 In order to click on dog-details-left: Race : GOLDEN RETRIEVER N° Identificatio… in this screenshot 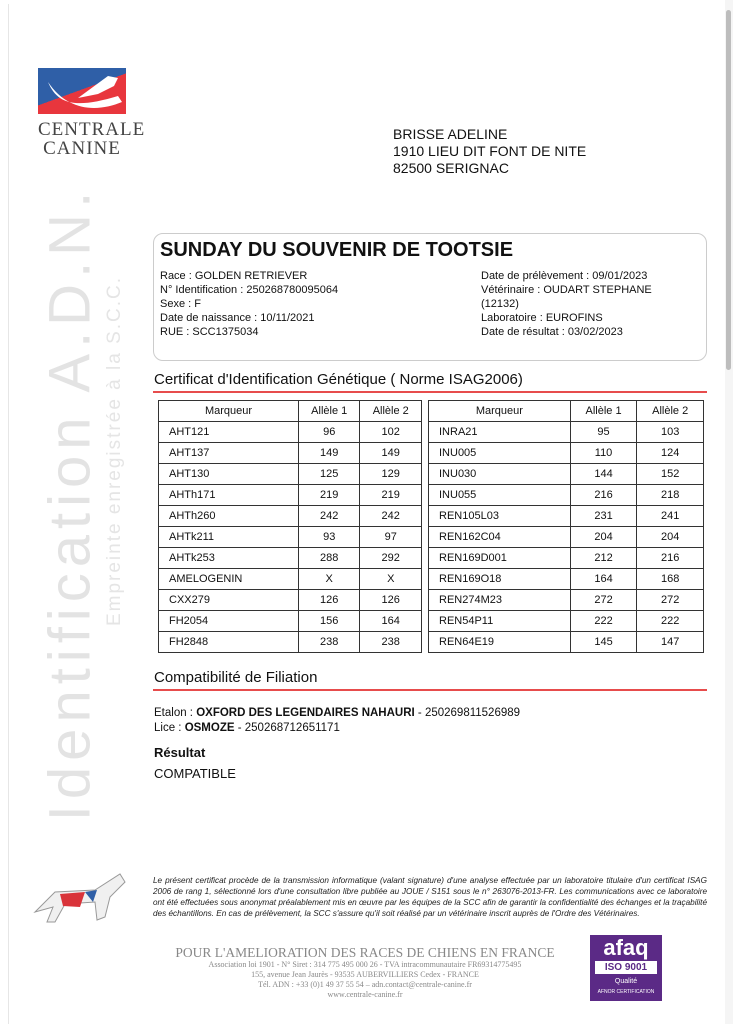, I will do `click(249, 304)`.